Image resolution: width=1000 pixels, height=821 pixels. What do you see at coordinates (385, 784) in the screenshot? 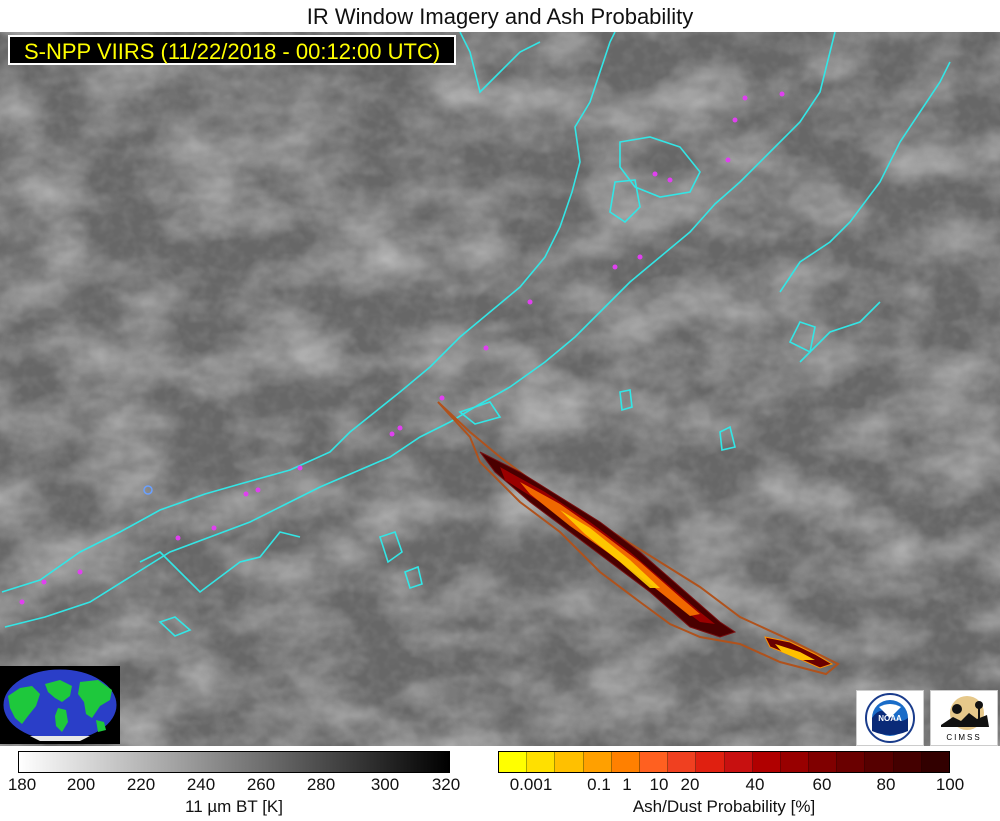
I see `bt-tick: 300` at bounding box center [385, 784].